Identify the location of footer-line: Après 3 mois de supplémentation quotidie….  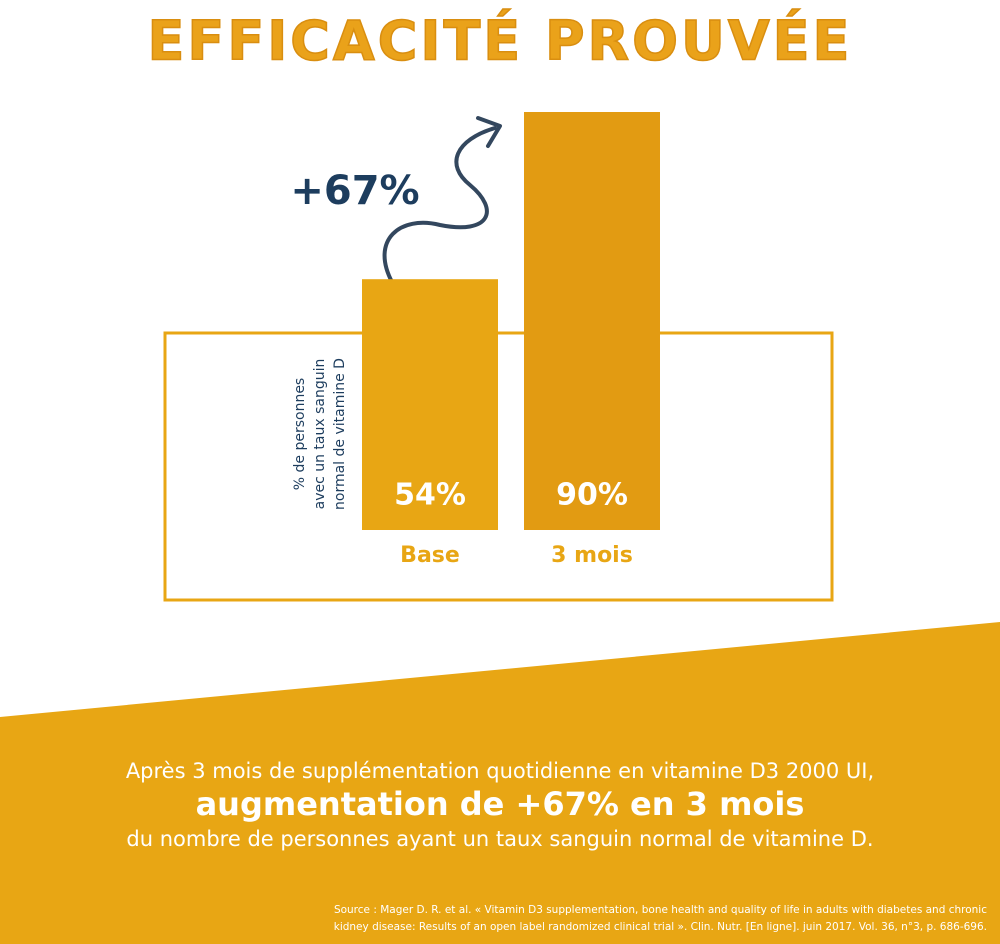
(500, 771).